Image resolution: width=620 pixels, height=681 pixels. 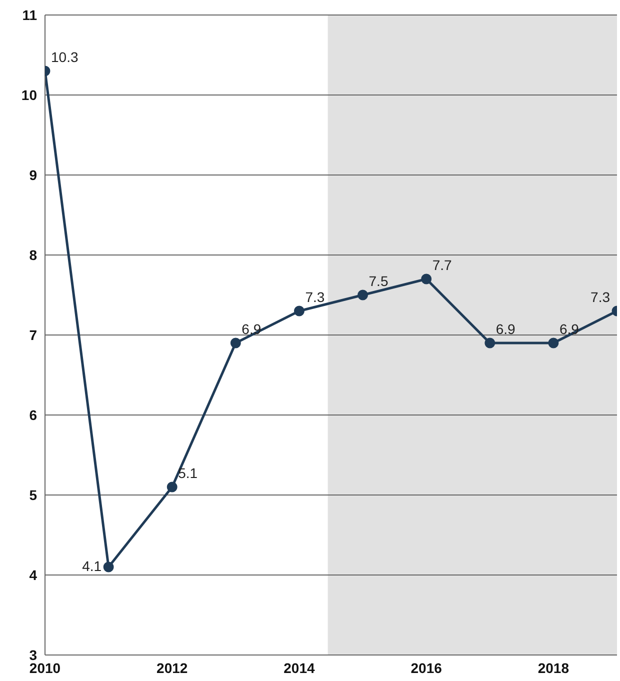 What do you see at coordinates (188, 473) in the screenshot?
I see `data-label: 5.1` at bounding box center [188, 473].